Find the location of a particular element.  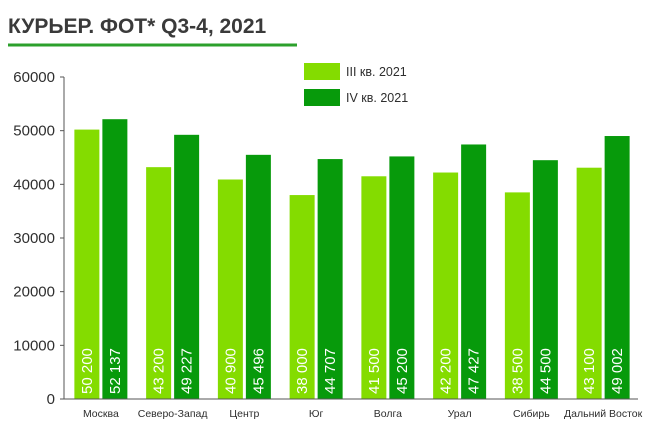

x-tick-label: Юг is located at coordinates (316, 414).